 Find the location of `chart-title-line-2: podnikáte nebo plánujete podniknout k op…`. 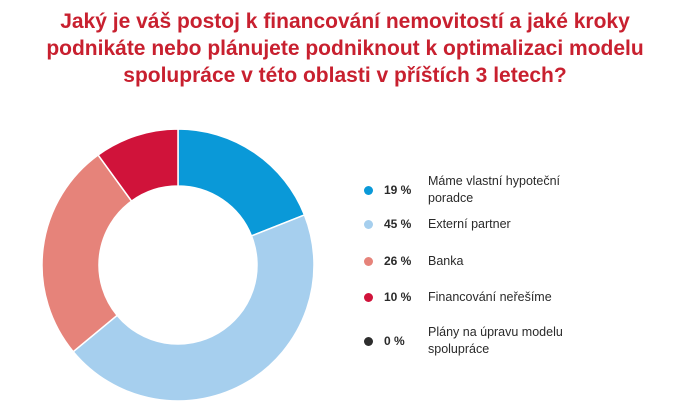

chart-title-line-2: podnikáte nebo plánujete podniknout k op… is located at coordinates (345, 48).